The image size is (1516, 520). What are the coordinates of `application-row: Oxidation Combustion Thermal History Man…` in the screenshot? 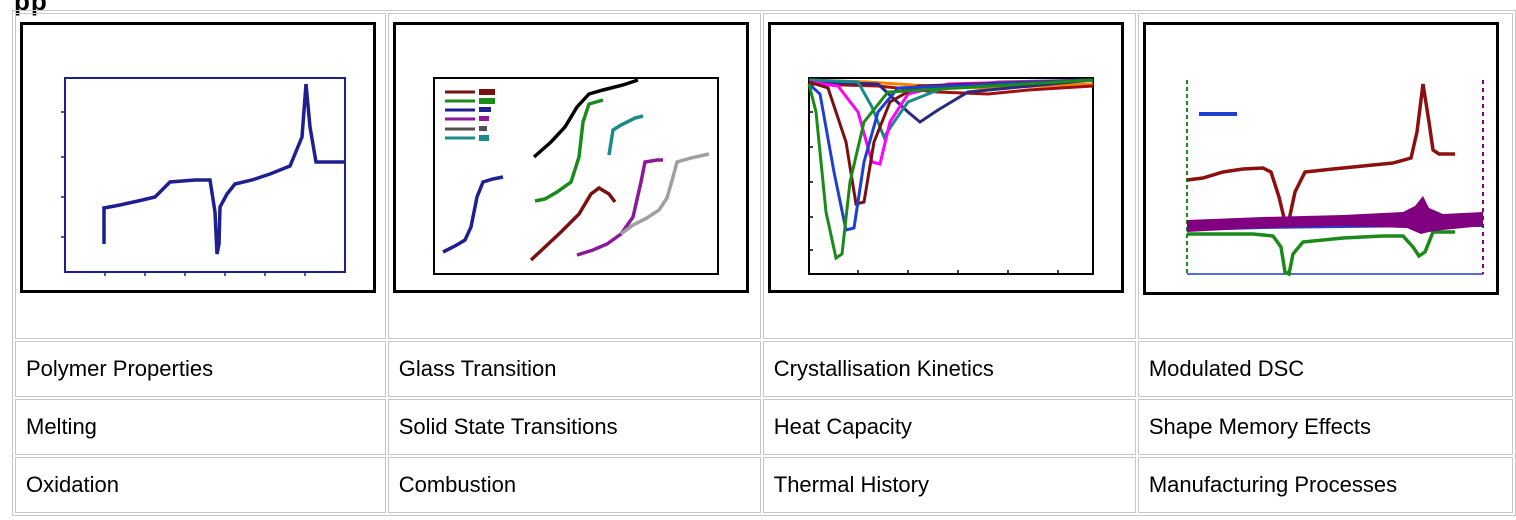 It's located at (764, 485).